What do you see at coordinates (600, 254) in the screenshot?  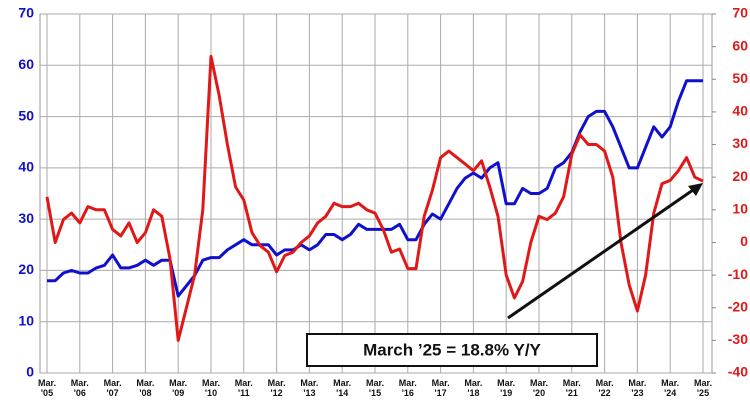 I see `arrow-line` at bounding box center [600, 254].